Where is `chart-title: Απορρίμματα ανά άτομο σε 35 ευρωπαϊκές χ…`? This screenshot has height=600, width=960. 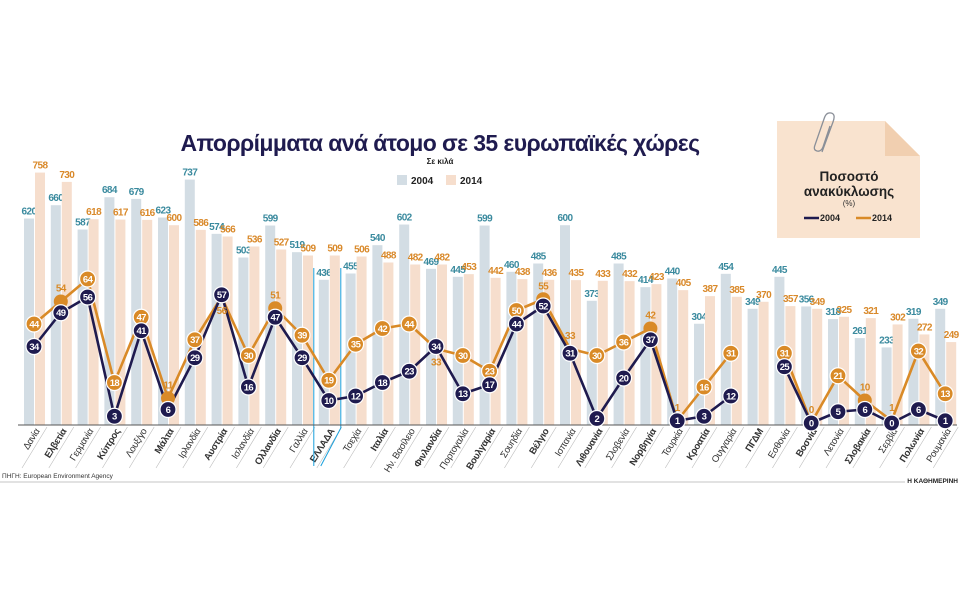
chart-title: Απορρίμματα ανά άτομο σε 35 ευρωπαϊκές χ… is located at coordinates (441, 143).